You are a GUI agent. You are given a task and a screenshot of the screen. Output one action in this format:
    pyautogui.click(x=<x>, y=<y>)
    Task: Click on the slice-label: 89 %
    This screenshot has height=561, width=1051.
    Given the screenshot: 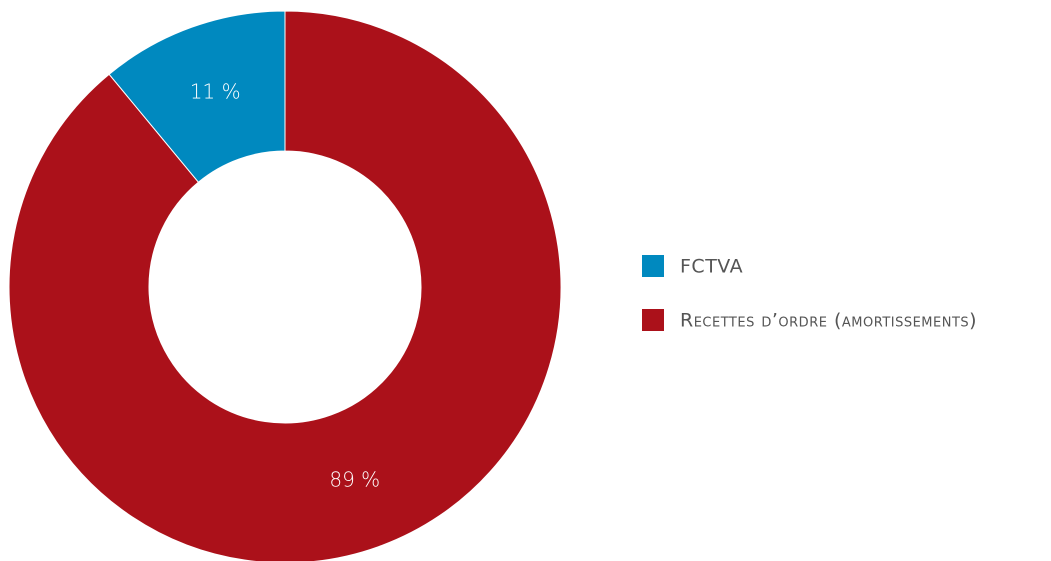 What is the action you would take?
    pyautogui.click(x=354, y=479)
    